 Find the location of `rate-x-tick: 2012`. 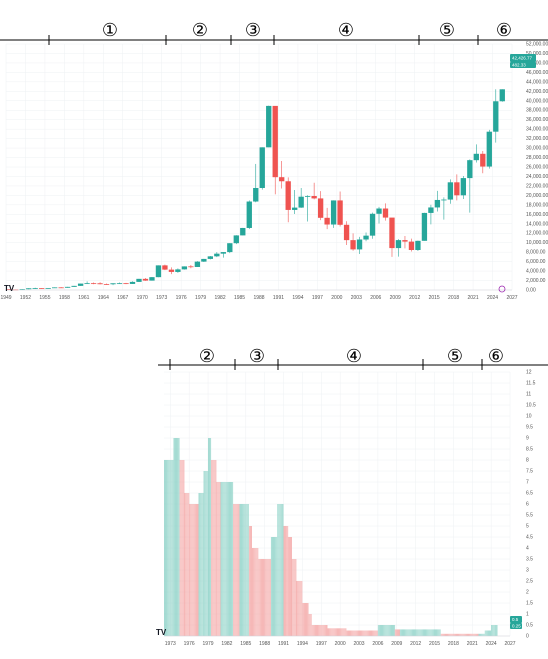

rate-x-tick: 2012 is located at coordinates (415, 644).